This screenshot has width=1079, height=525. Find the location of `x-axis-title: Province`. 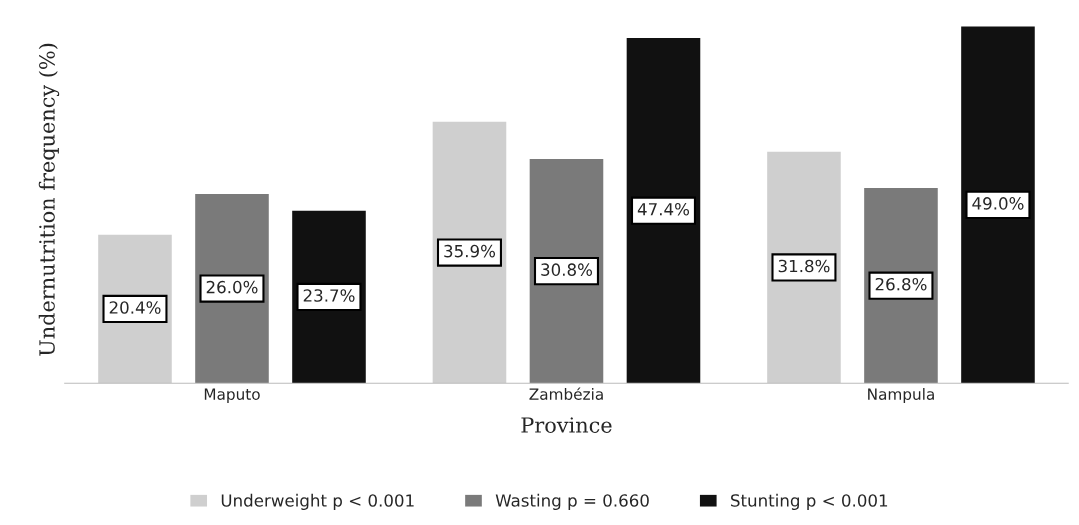

x-axis-title: Province is located at coordinates (566, 425).